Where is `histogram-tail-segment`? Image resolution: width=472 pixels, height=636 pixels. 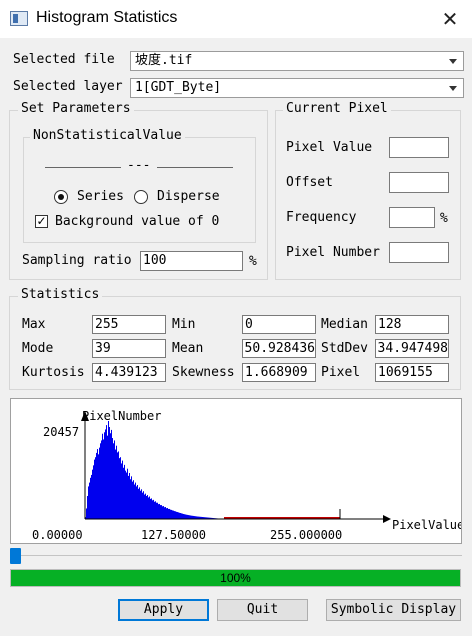 histogram-tail-segment is located at coordinates (282, 518).